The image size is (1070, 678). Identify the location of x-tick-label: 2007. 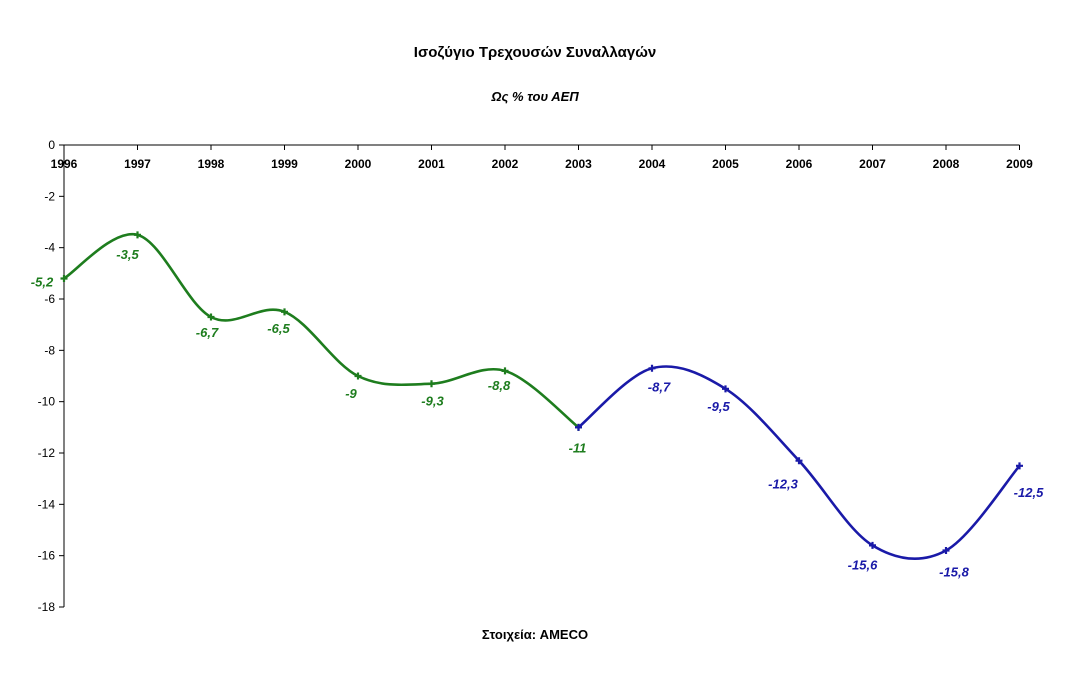
(872, 164).